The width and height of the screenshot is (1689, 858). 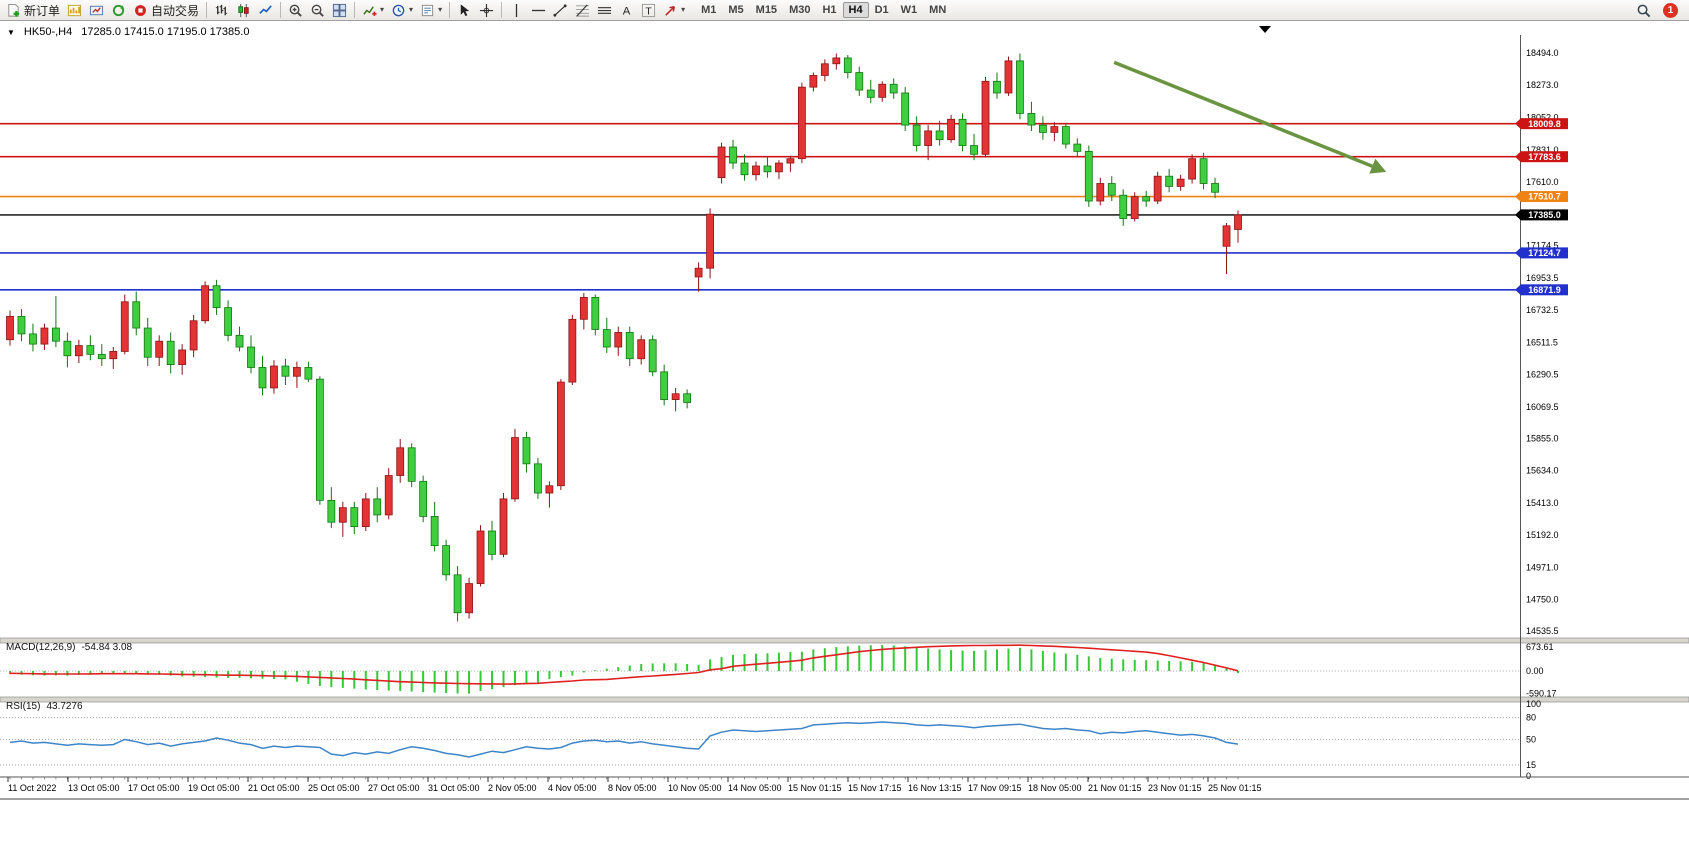 What do you see at coordinates (41, 647) in the screenshot?
I see `macd-name: MACD(12,26,9)` at bounding box center [41, 647].